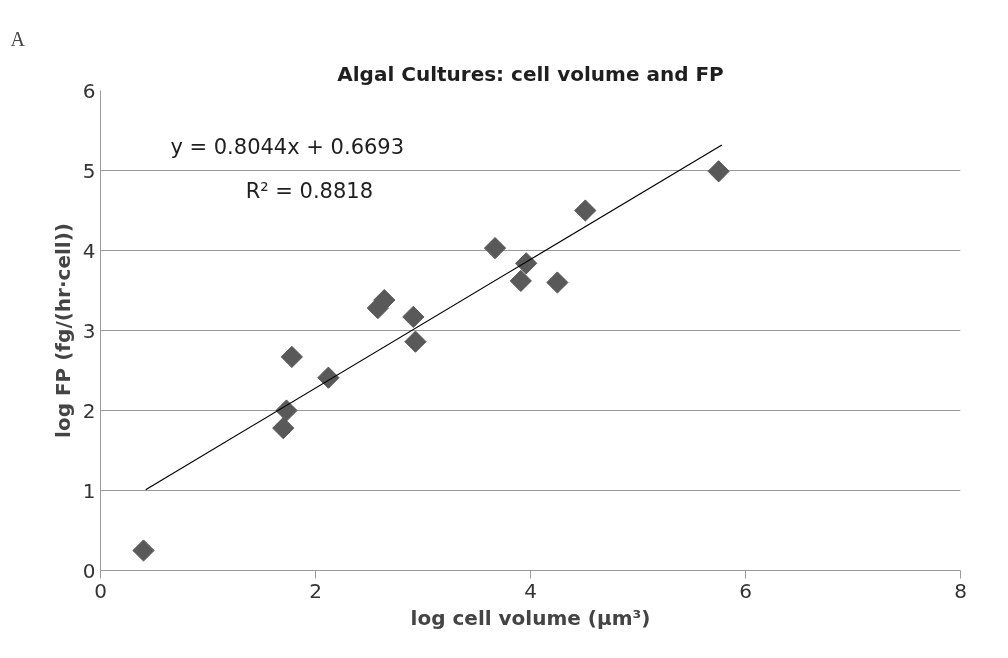  What do you see at coordinates (530, 590) in the screenshot?
I see `x-tick-label: 4` at bounding box center [530, 590].